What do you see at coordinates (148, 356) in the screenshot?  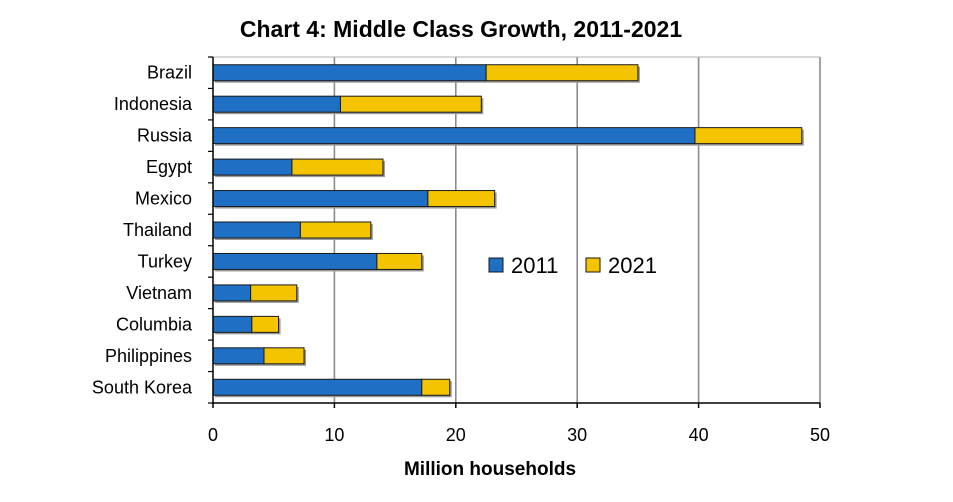 I see `category-label: Philippines` at bounding box center [148, 356].